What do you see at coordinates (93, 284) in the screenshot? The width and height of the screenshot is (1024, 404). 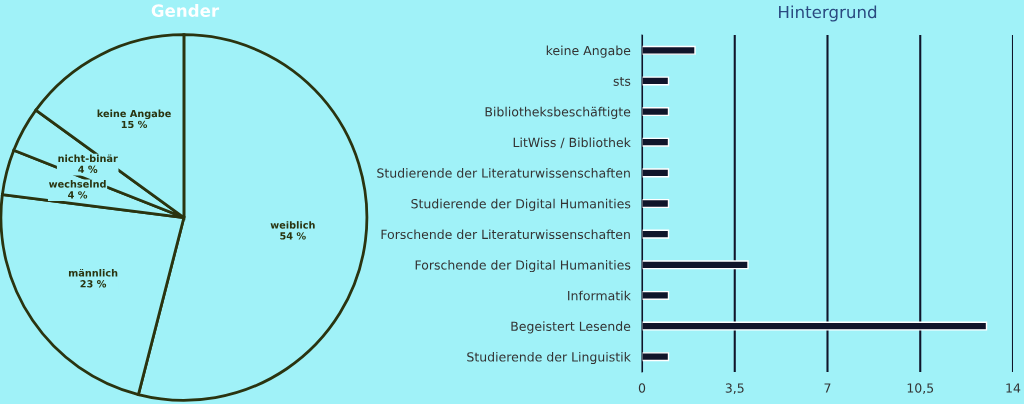 I see `data-label: 23 %` at bounding box center [93, 284].